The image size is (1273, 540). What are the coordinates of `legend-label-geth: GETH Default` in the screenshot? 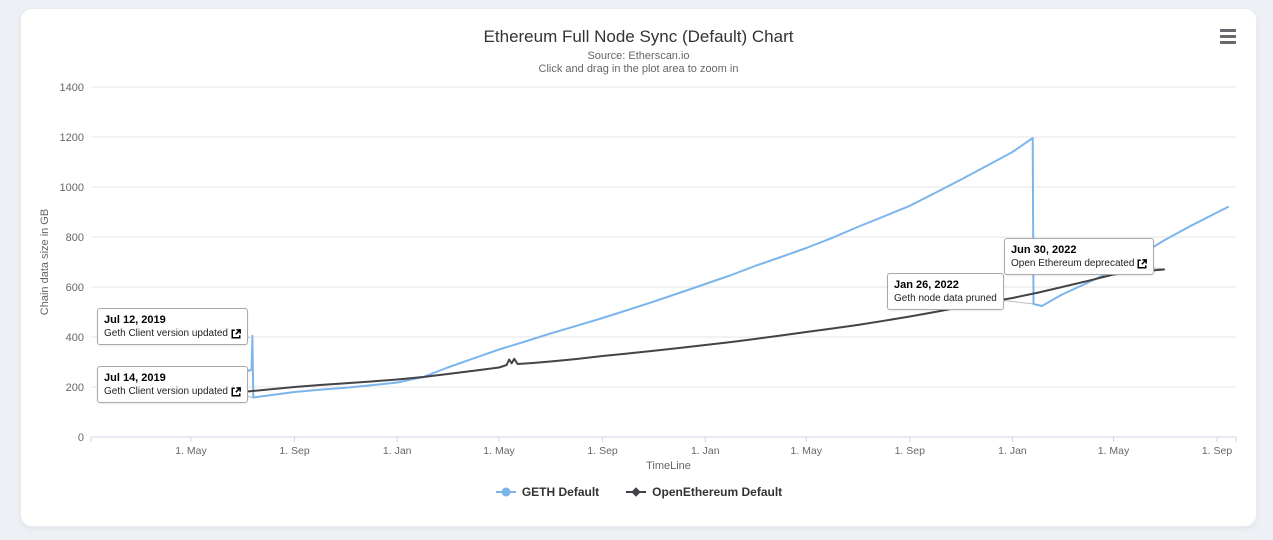 It's located at (560, 492).